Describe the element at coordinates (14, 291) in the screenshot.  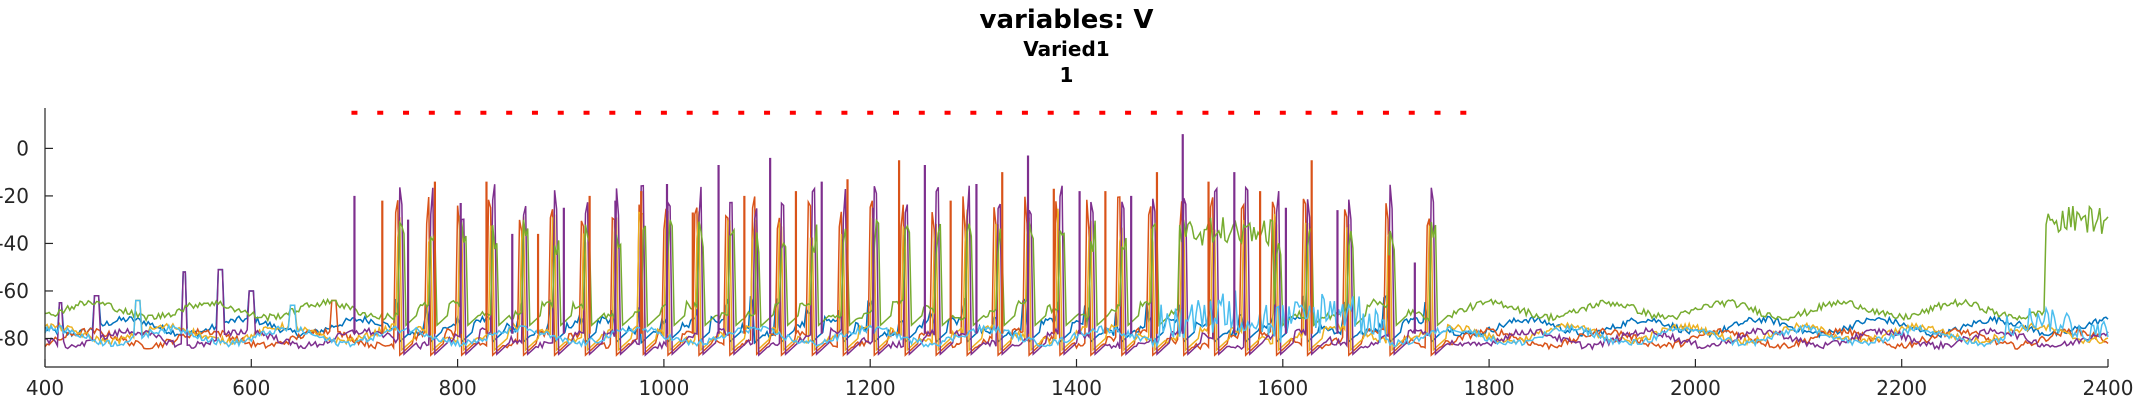
I see `y-tick-label-4: -60` at that location.